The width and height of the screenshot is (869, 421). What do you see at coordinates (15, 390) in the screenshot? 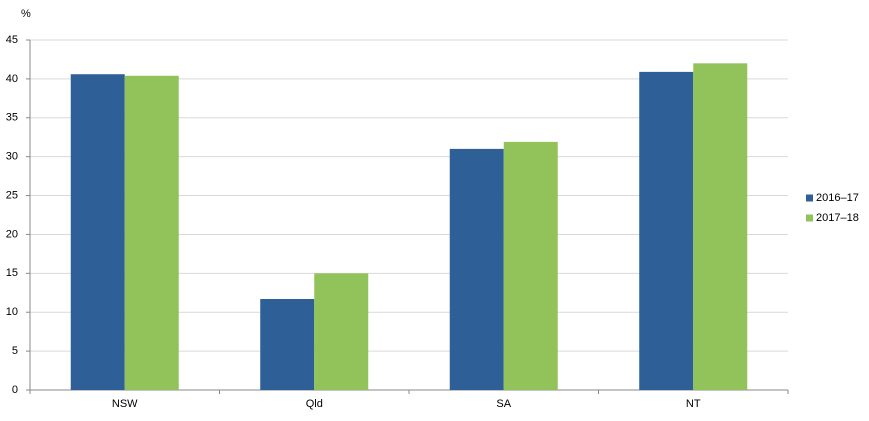
I see `y-tick-label: 0` at bounding box center [15, 390].